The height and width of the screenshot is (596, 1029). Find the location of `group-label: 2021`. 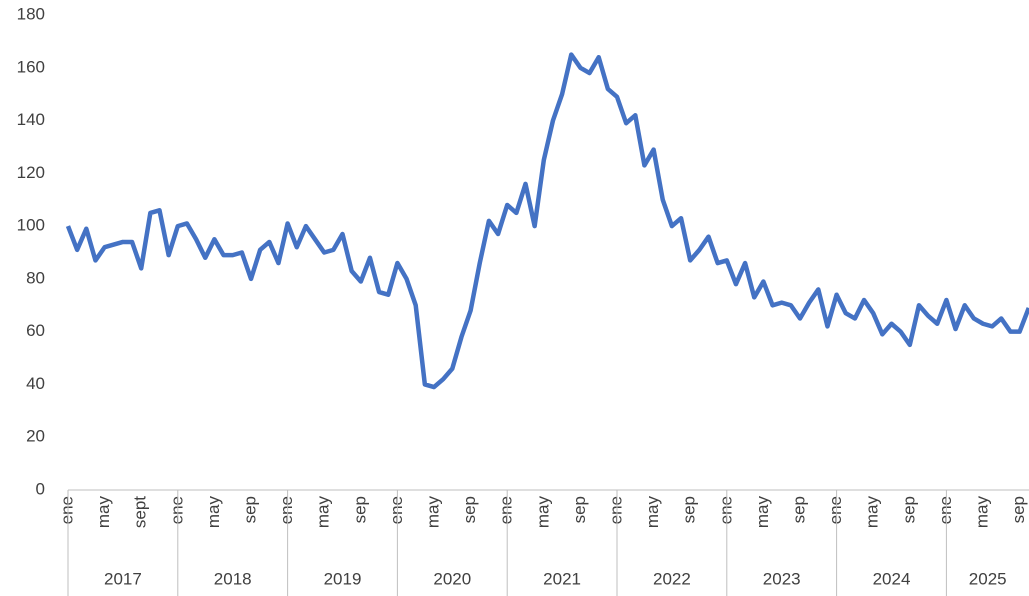

group-label: 2021 is located at coordinates (562, 578).